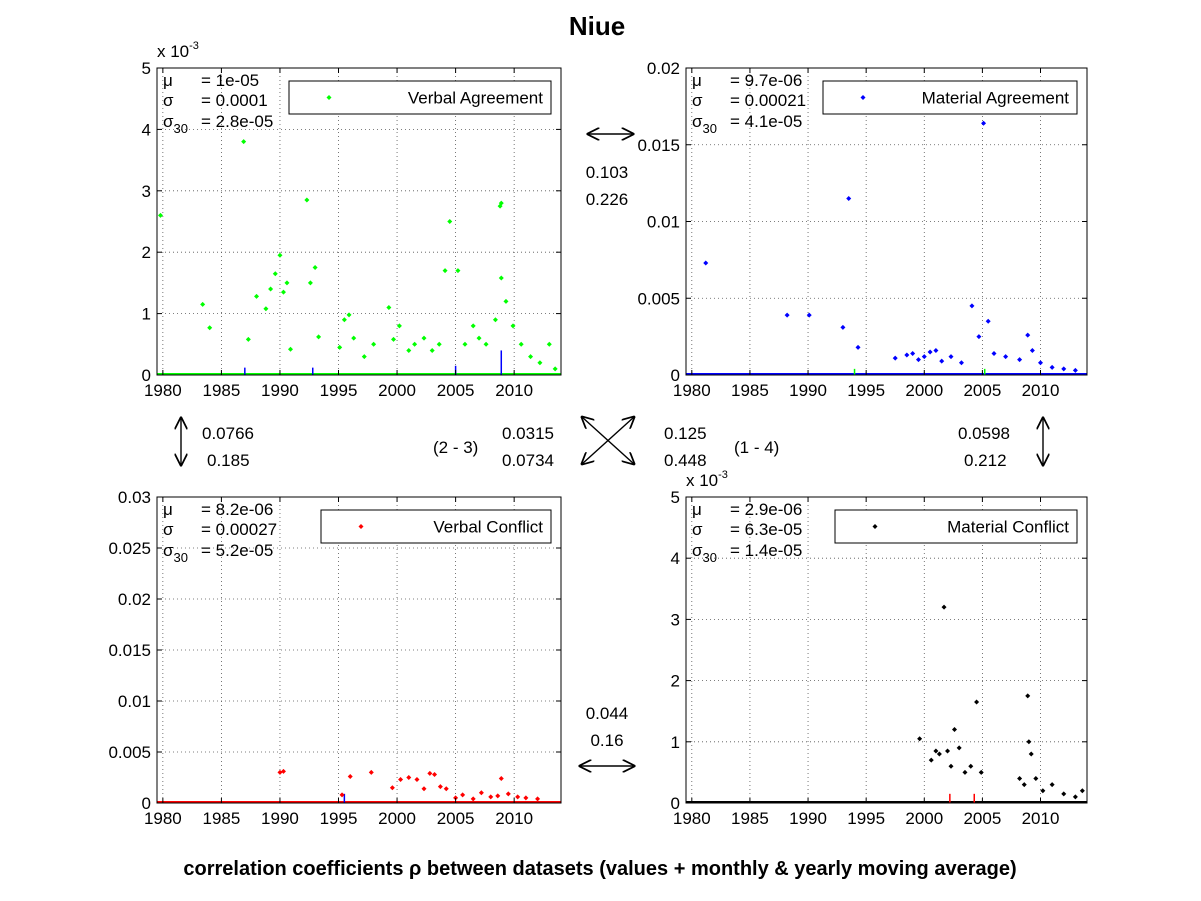  Describe the element at coordinates (237, 550) in the screenshot. I see `stat-value: = 5.2e-05` at that location.